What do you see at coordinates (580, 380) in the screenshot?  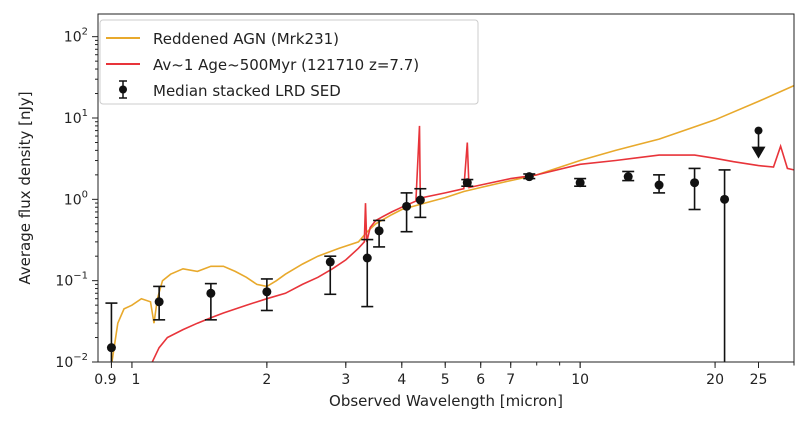 I see `x-tick-label: 10` at bounding box center [580, 380].